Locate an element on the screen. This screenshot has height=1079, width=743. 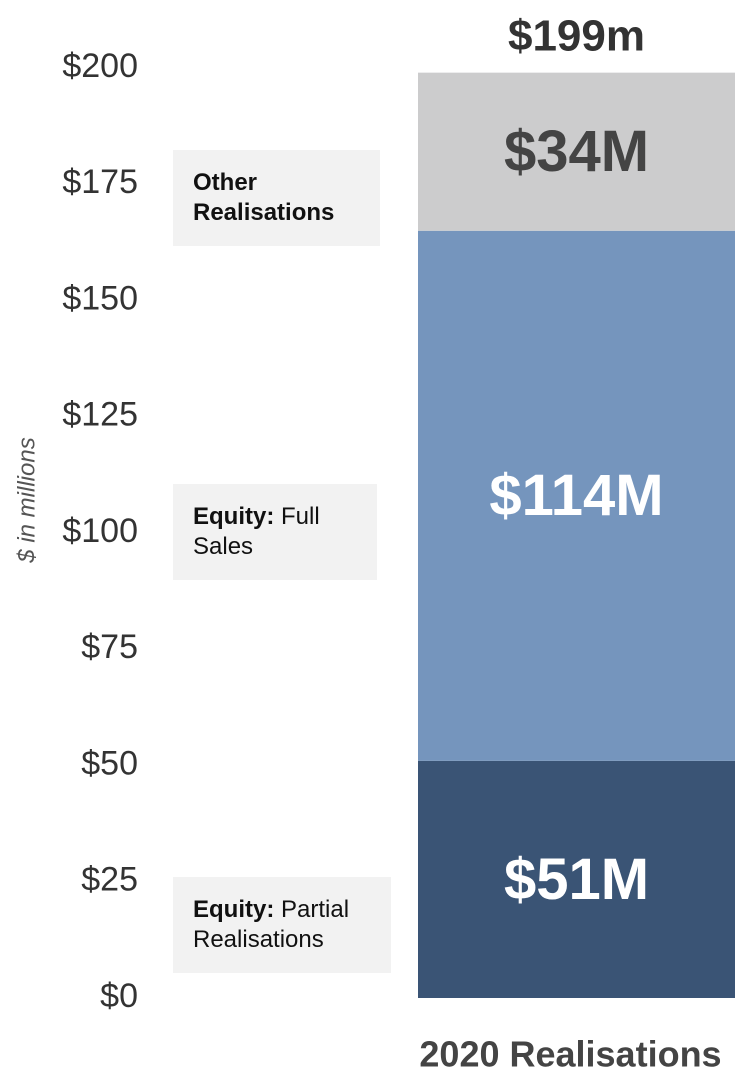
y-tick-label: $100 is located at coordinates (100, 531).